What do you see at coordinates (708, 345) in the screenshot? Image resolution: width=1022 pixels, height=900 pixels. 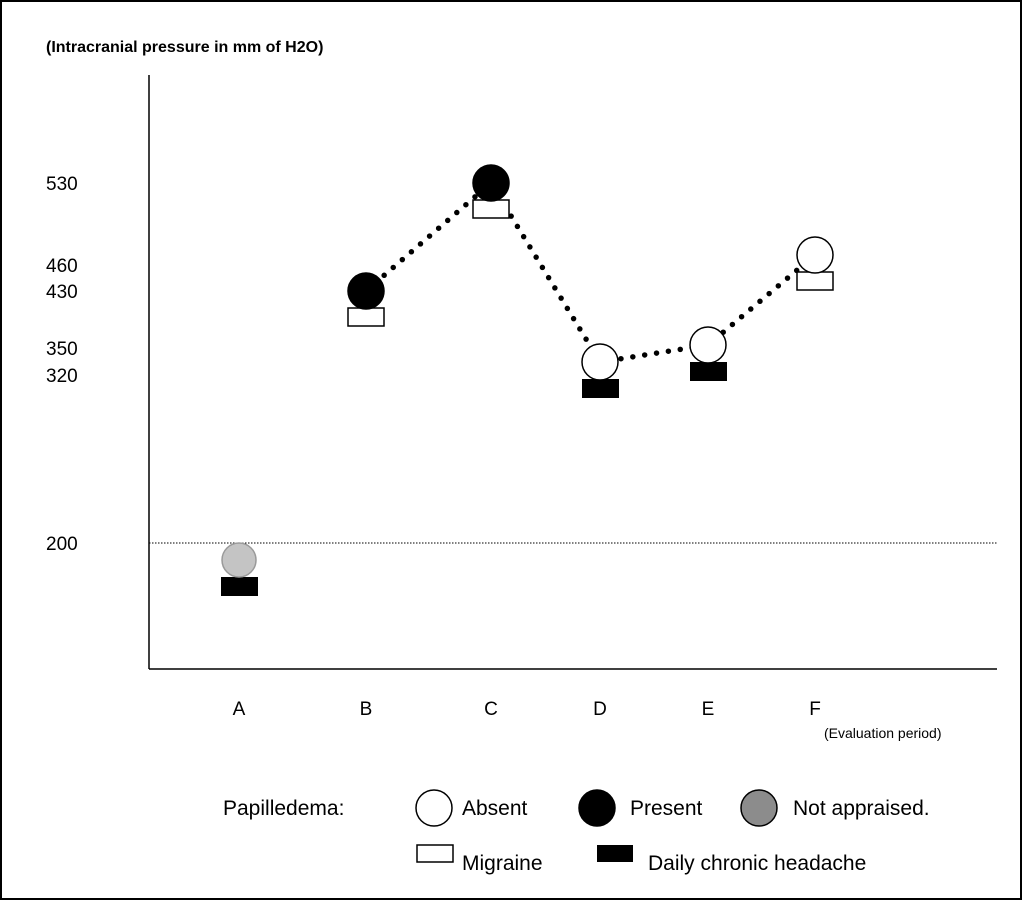 I see `papilledema-marker-e` at bounding box center [708, 345].